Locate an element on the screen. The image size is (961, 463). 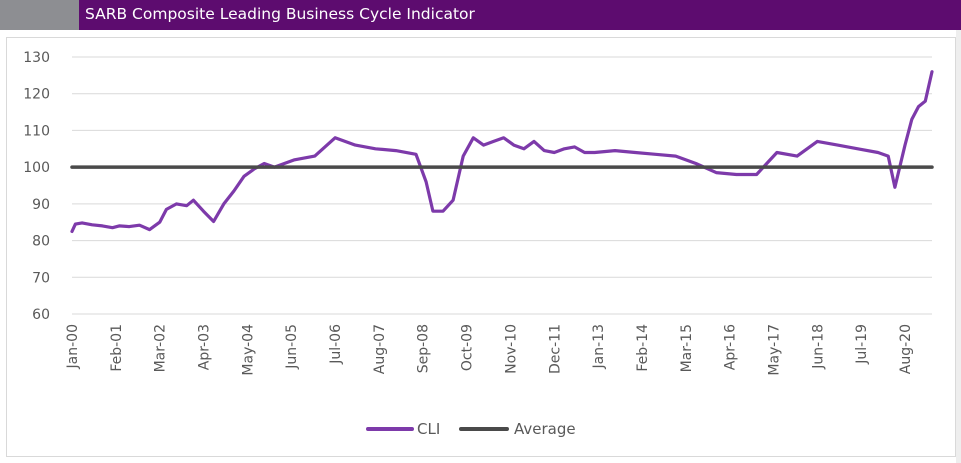
x-tick-Apr-03: Apr-03 is located at coordinates (205, 347).